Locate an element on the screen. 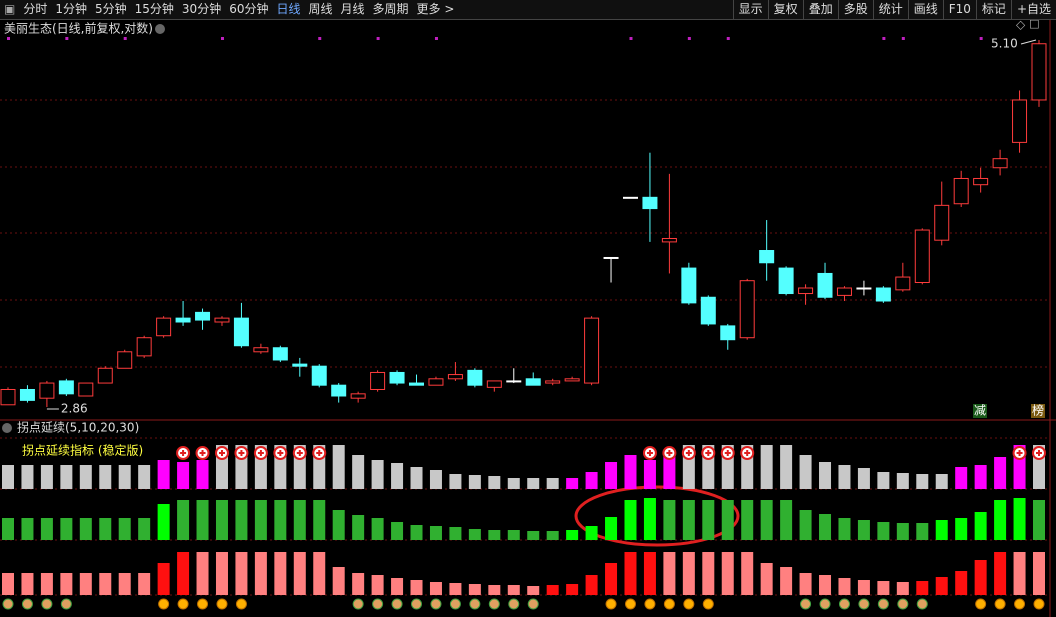 This screenshot has width=1056, height=617. toolbar-button: 统计 is located at coordinates (890, 9).